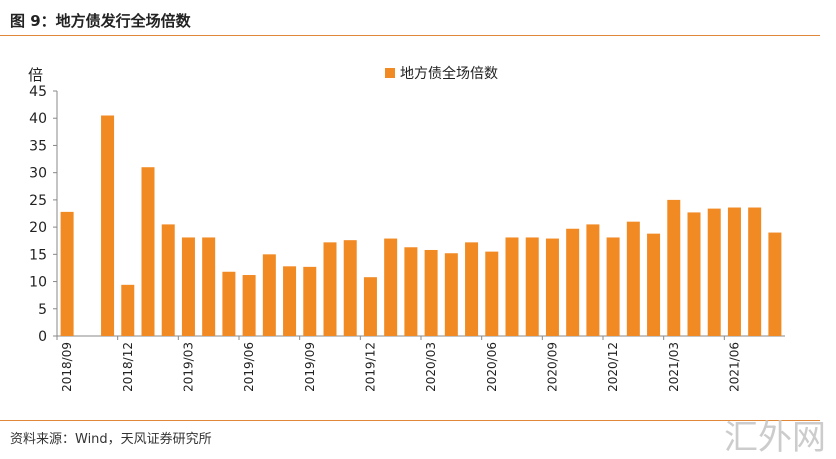 The width and height of the screenshot is (836, 459). I want to click on bar-2019/04, so click(209, 286).